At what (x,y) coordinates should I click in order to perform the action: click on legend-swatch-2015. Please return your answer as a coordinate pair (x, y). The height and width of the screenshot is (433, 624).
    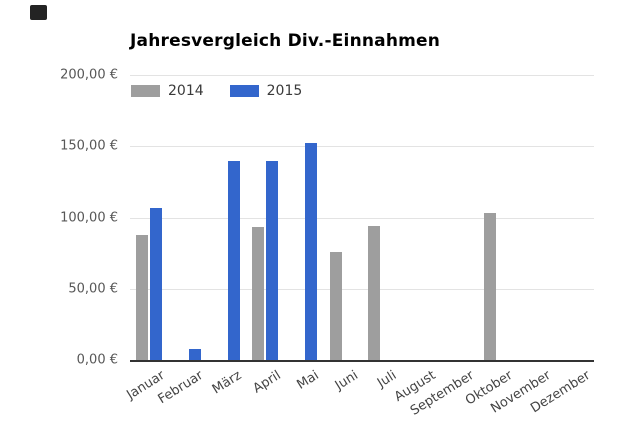
    Looking at the image, I should click on (244, 91).